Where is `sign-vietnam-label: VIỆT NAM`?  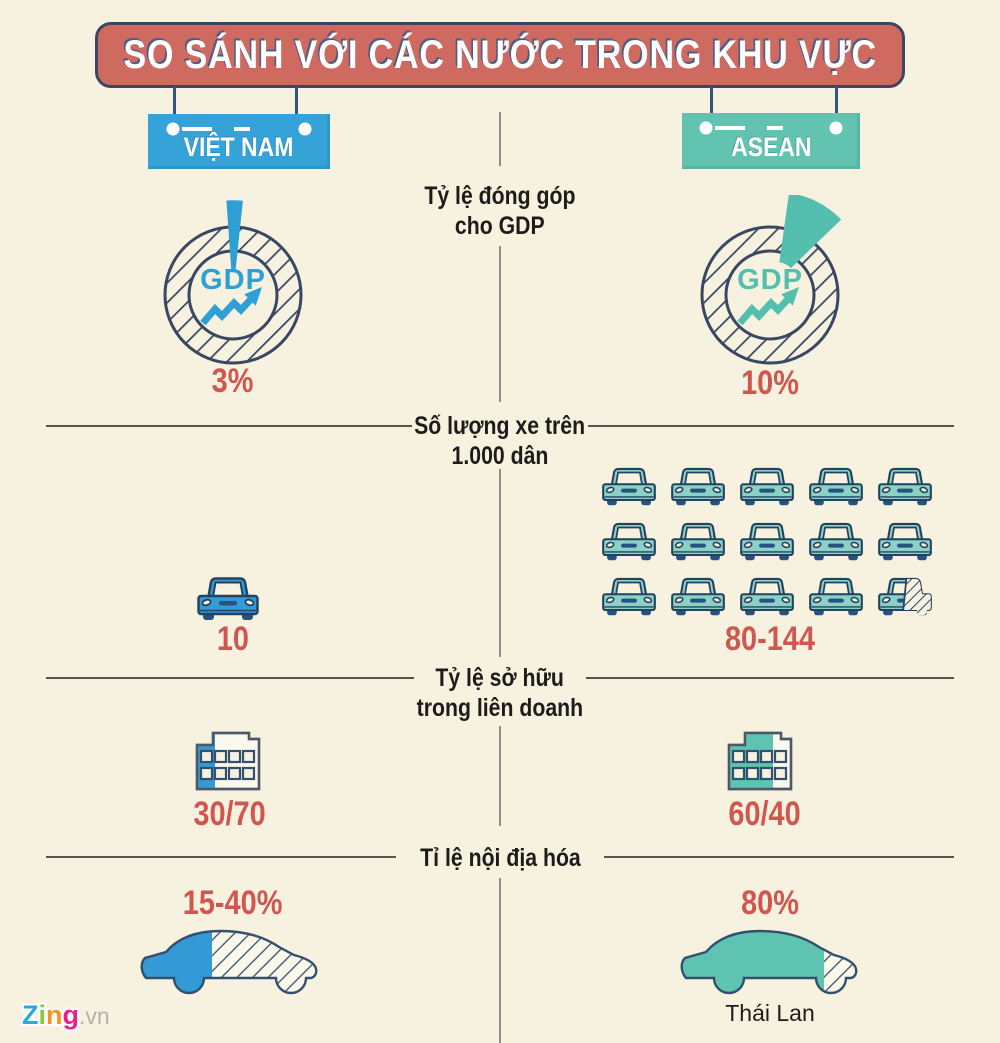
sign-vietnam-label: VIỆT NAM is located at coordinates (239, 147).